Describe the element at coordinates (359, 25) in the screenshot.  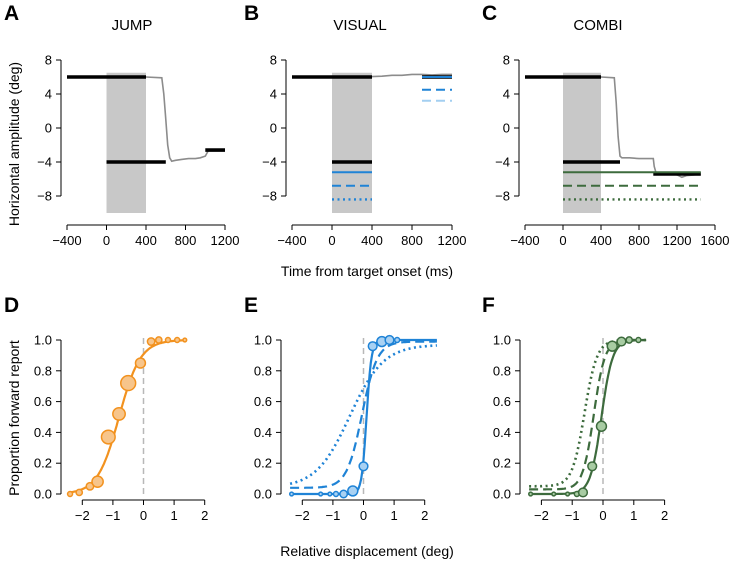
I see `panel-title-b: VISUAL` at that location.